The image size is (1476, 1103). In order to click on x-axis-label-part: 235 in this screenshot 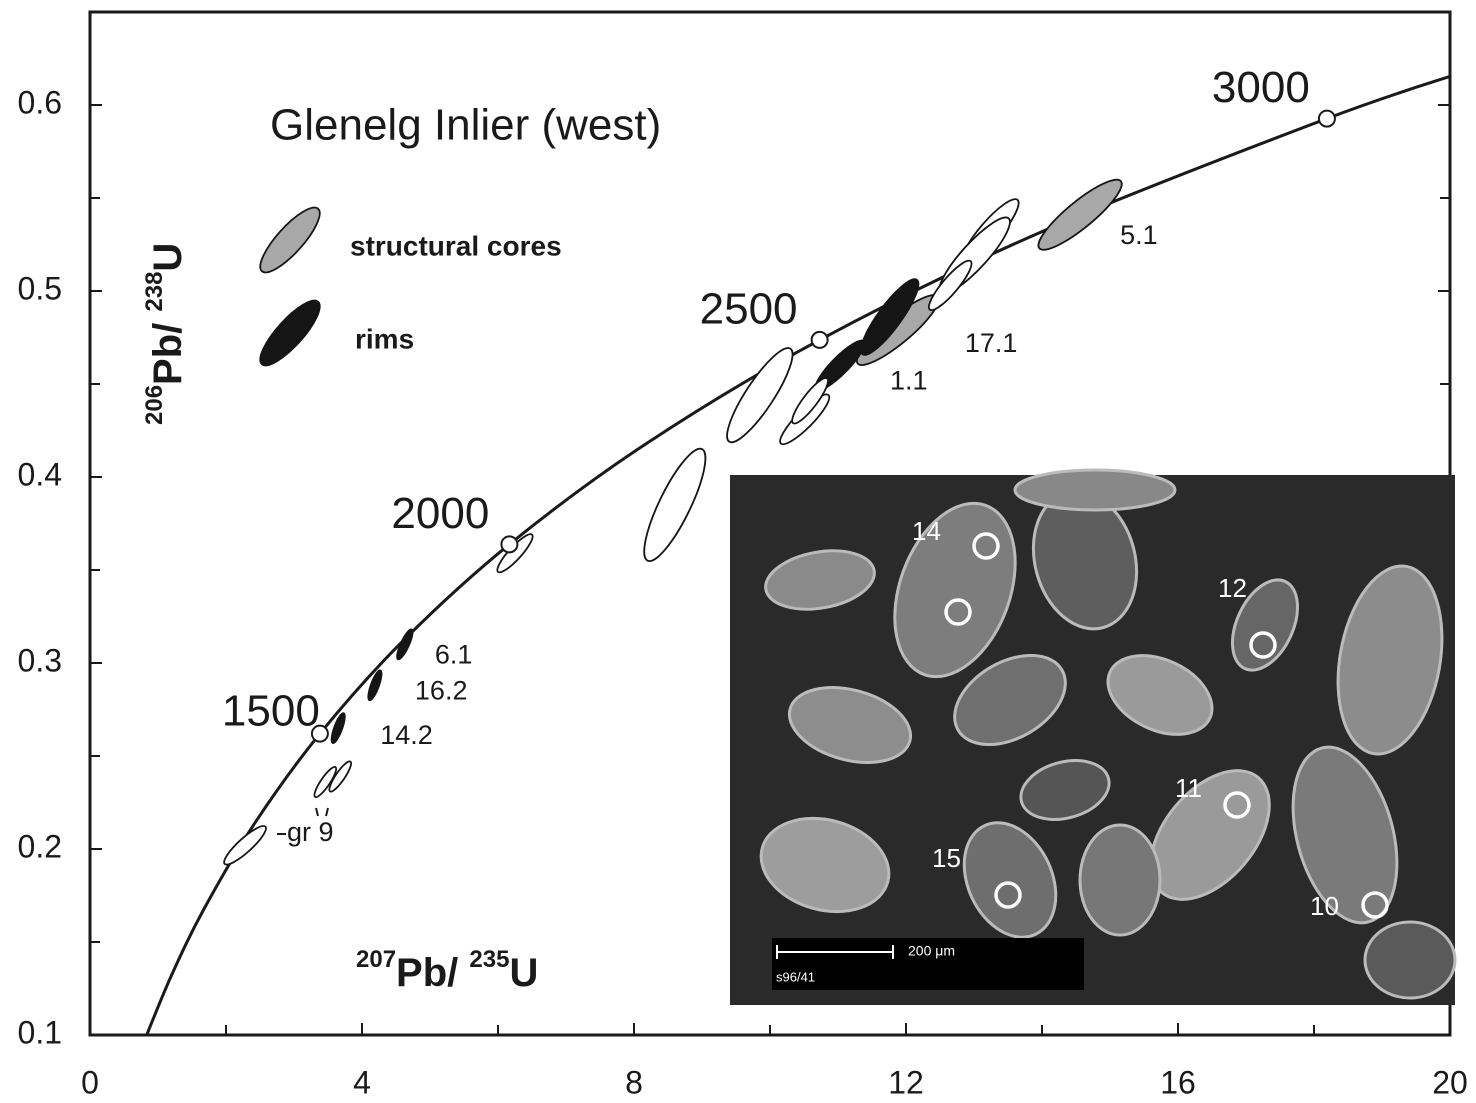, I will do `click(489, 959)`.